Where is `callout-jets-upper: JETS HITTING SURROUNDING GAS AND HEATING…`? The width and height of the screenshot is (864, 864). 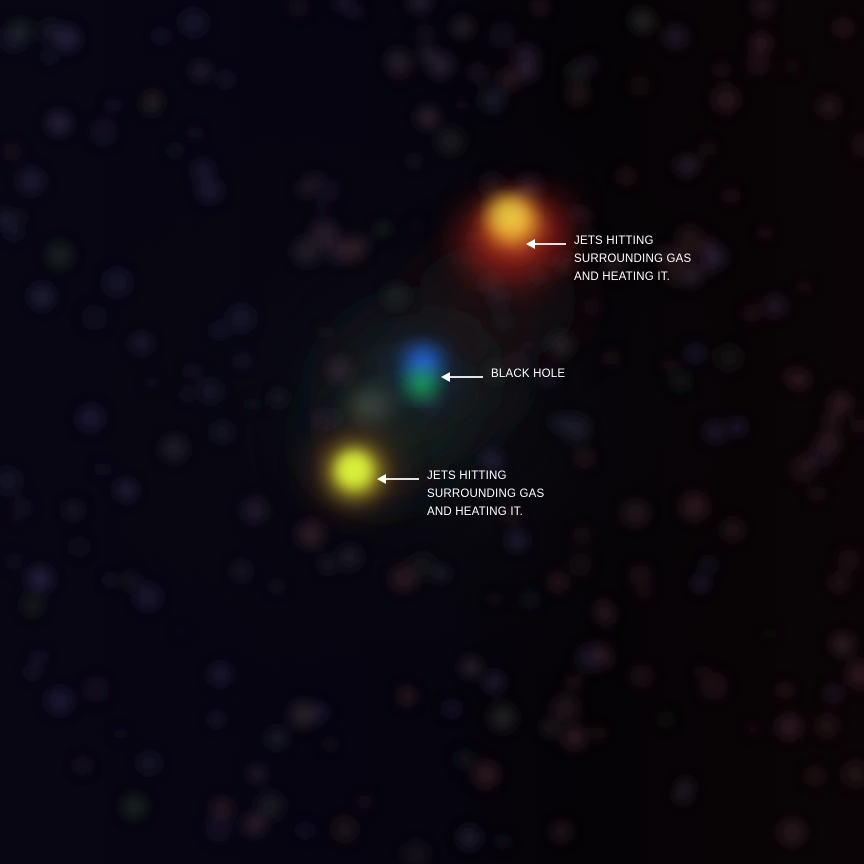
callout-jets-upper: JETS HITTING SURROUNDING GAS AND HEATING… is located at coordinates (608, 260).